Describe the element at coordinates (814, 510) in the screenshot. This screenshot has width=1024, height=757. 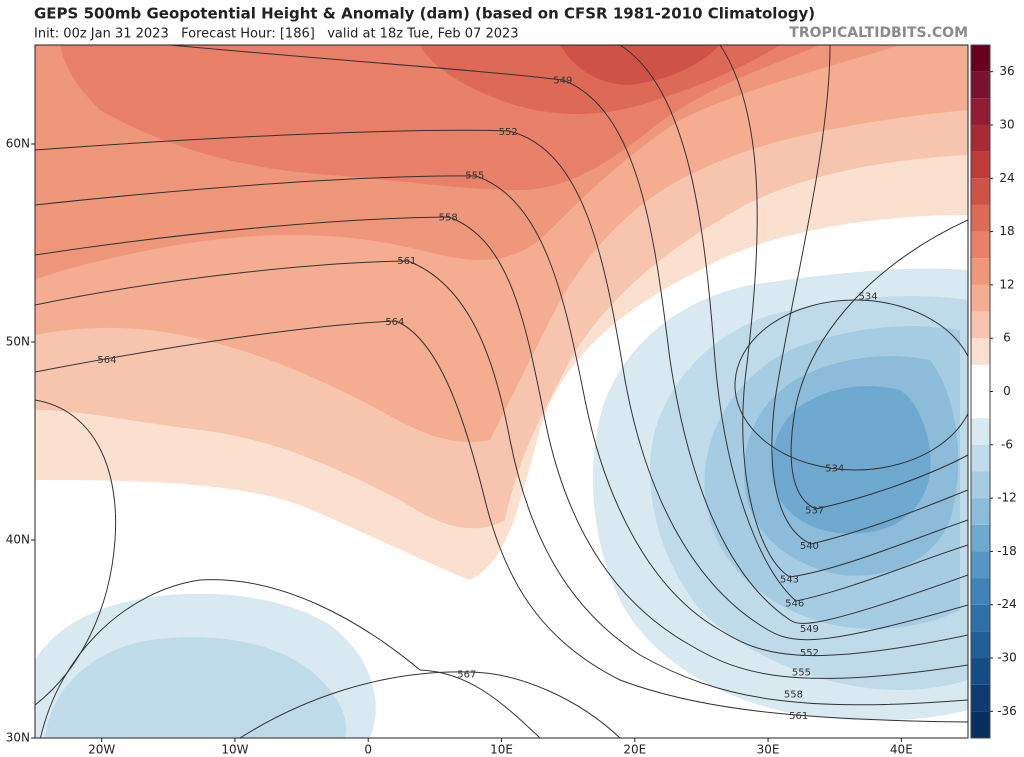
I see `contour-label: 537` at that location.